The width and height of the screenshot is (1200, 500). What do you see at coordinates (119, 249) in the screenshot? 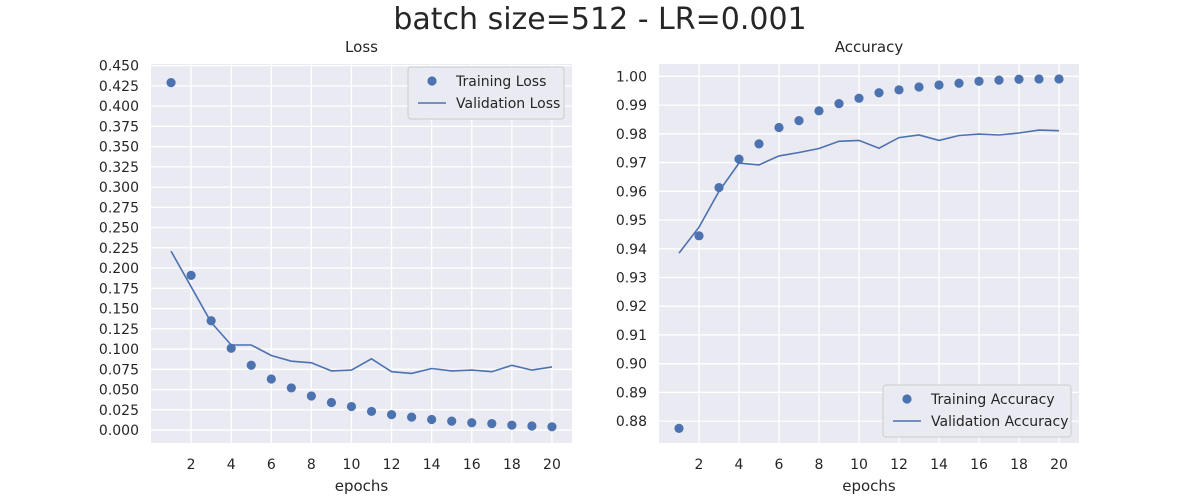
I see `loss-y-tick-label: 0.225` at bounding box center [119, 249].